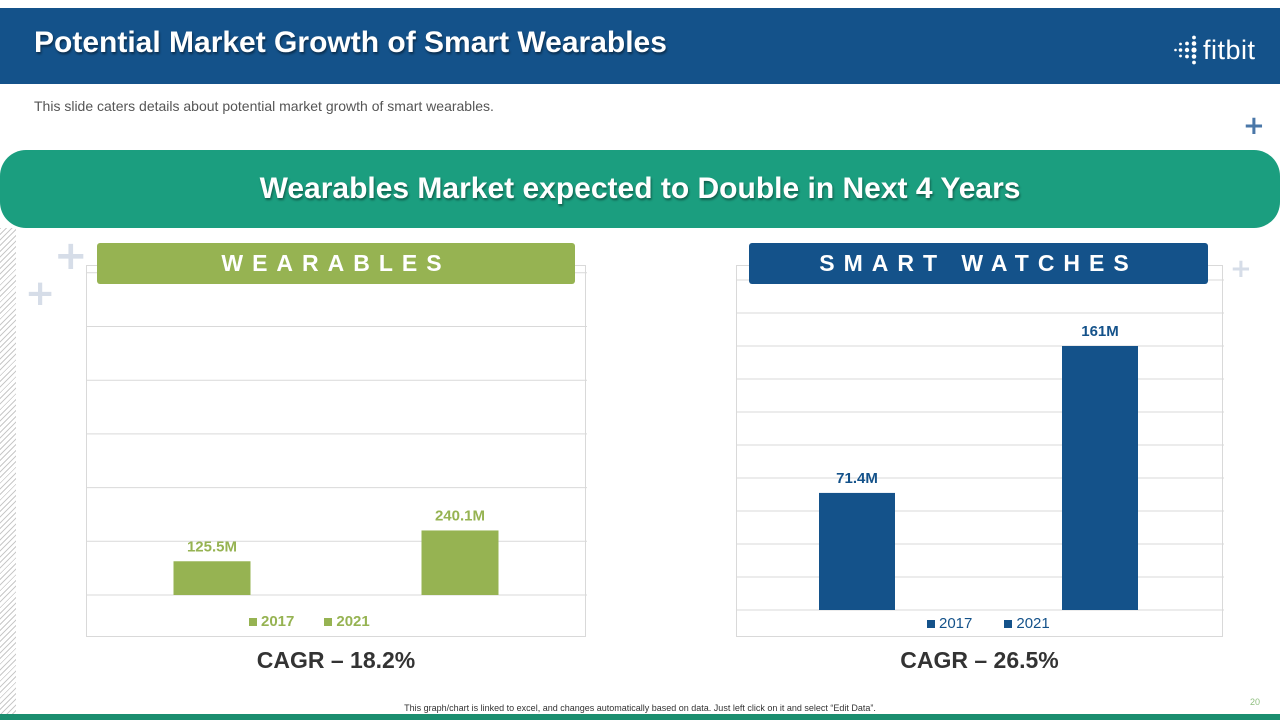  What do you see at coordinates (336, 263) in the screenshot?
I see `wearables-header: WEARABLES` at bounding box center [336, 263].